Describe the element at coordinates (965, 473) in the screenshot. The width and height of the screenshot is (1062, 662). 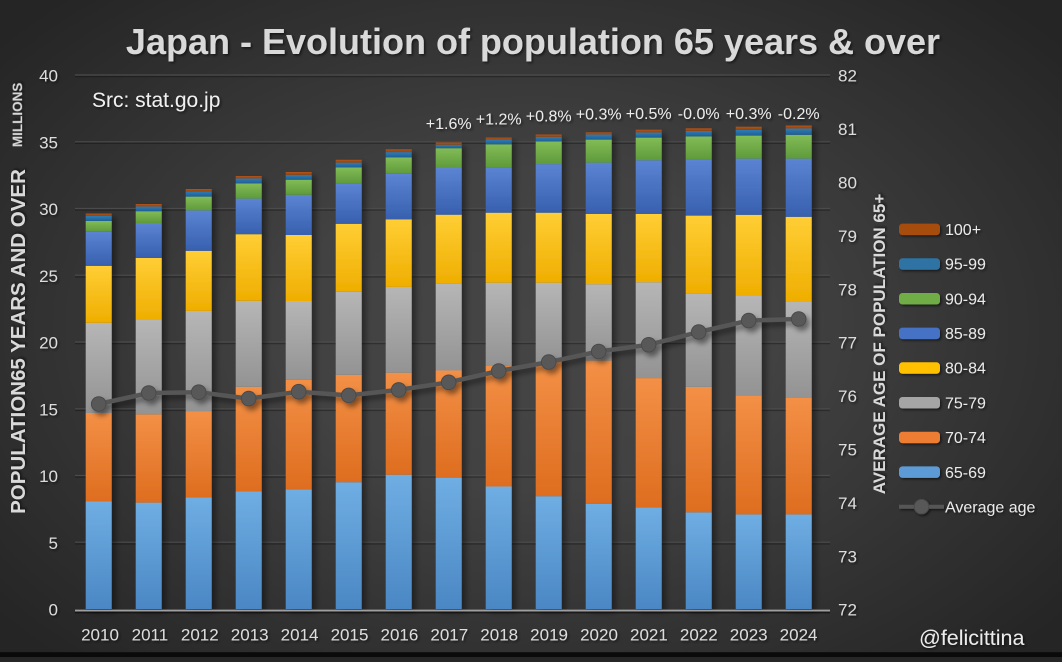
I see `svg-text: 65-69` at that location.